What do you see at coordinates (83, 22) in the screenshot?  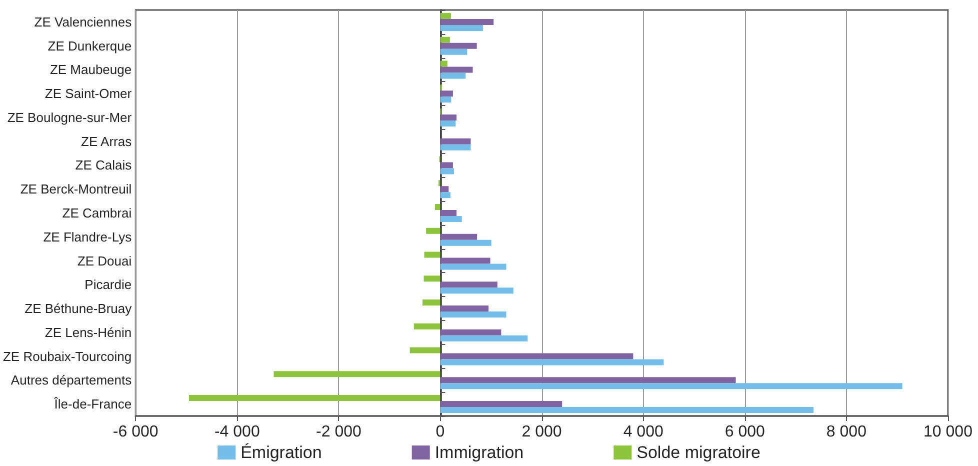 I see `y-tick-label: ZE Valenciennes` at bounding box center [83, 22].